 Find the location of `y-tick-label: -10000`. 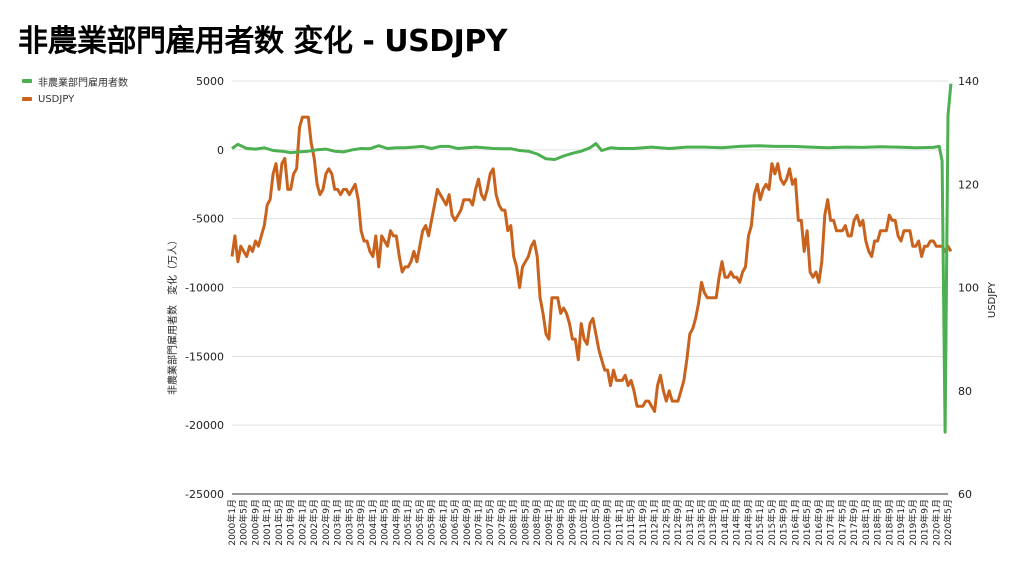

y-tick-label: -10000 is located at coordinates (204, 288).